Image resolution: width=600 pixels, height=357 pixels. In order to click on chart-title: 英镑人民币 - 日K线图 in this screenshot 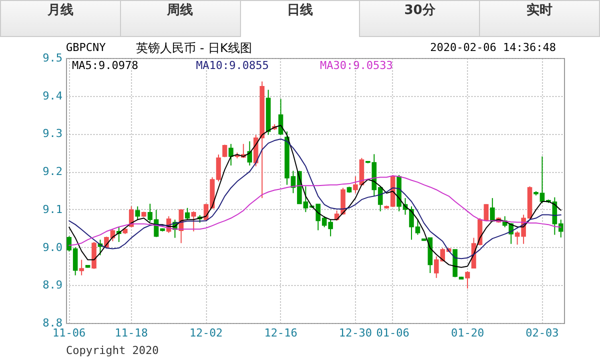, I will do `click(194, 48)`.